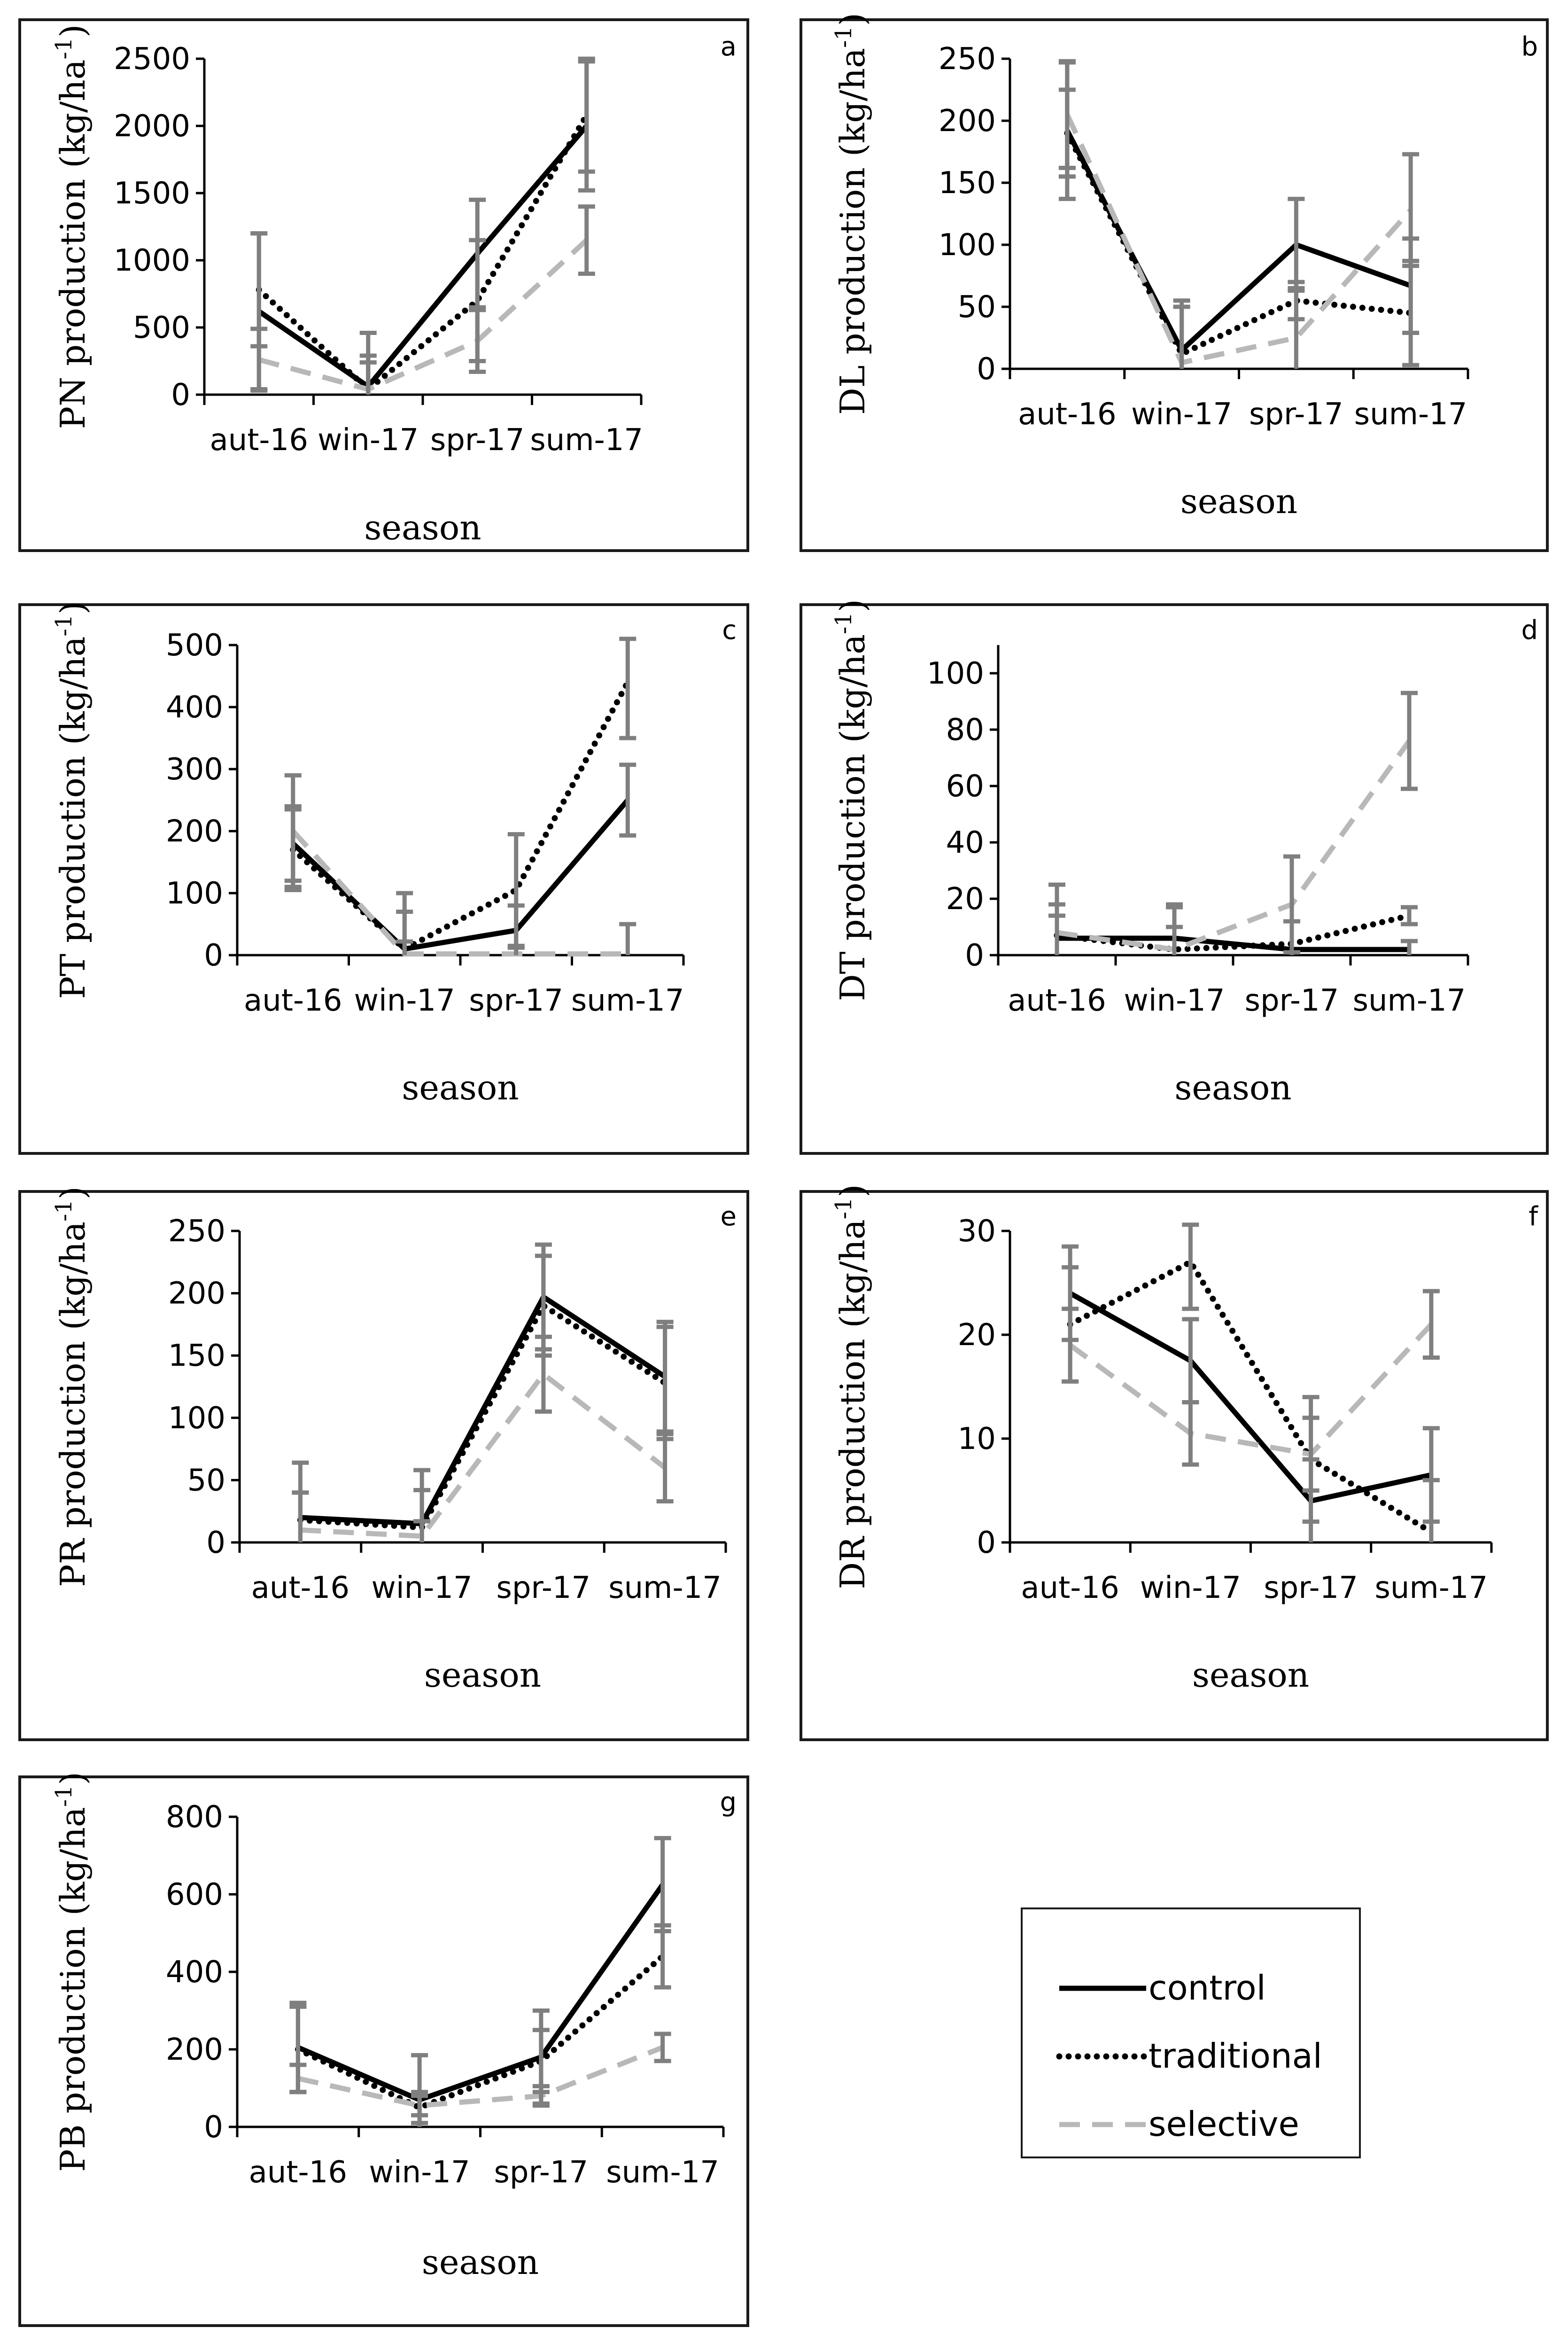 This screenshot has height=2343, width=1568. What do you see at coordinates (73, 1404) in the screenshot?
I see `y-axis-title-main: PR production (kg/ha` at bounding box center [73, 1404].